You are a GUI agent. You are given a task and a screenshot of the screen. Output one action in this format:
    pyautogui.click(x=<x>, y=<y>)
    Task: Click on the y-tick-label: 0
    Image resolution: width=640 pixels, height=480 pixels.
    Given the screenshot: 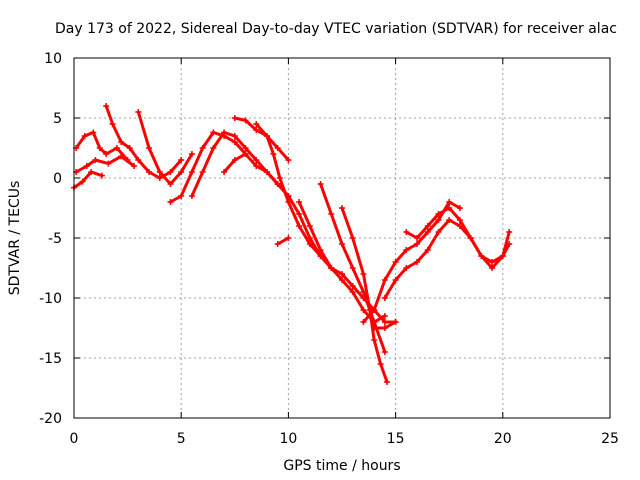 What is the action you would take?
    pyautogui.click(x=57, y=179)
    